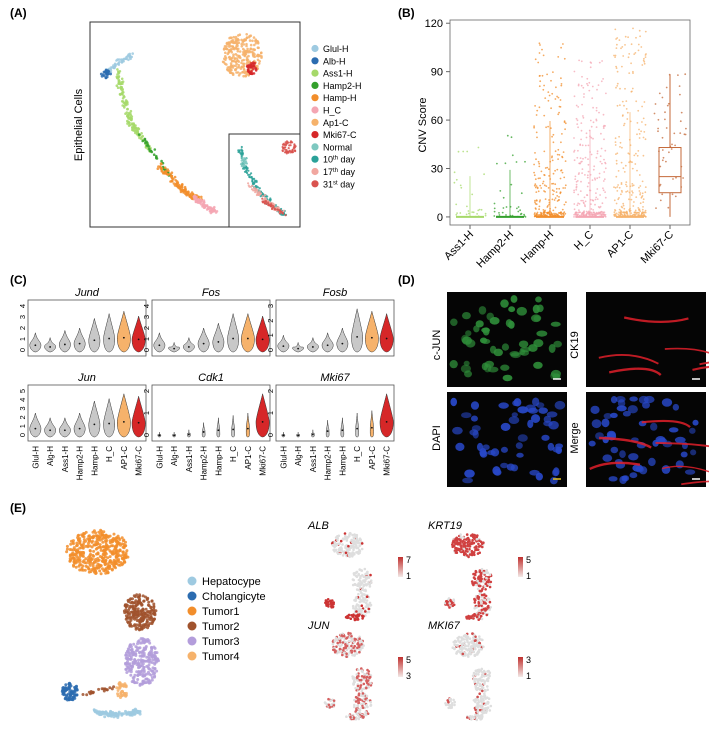  What do you see at coordinates (437, 73) in the screenshot?
I see `y-tick-label: 90` at bounding box center [437, 73].